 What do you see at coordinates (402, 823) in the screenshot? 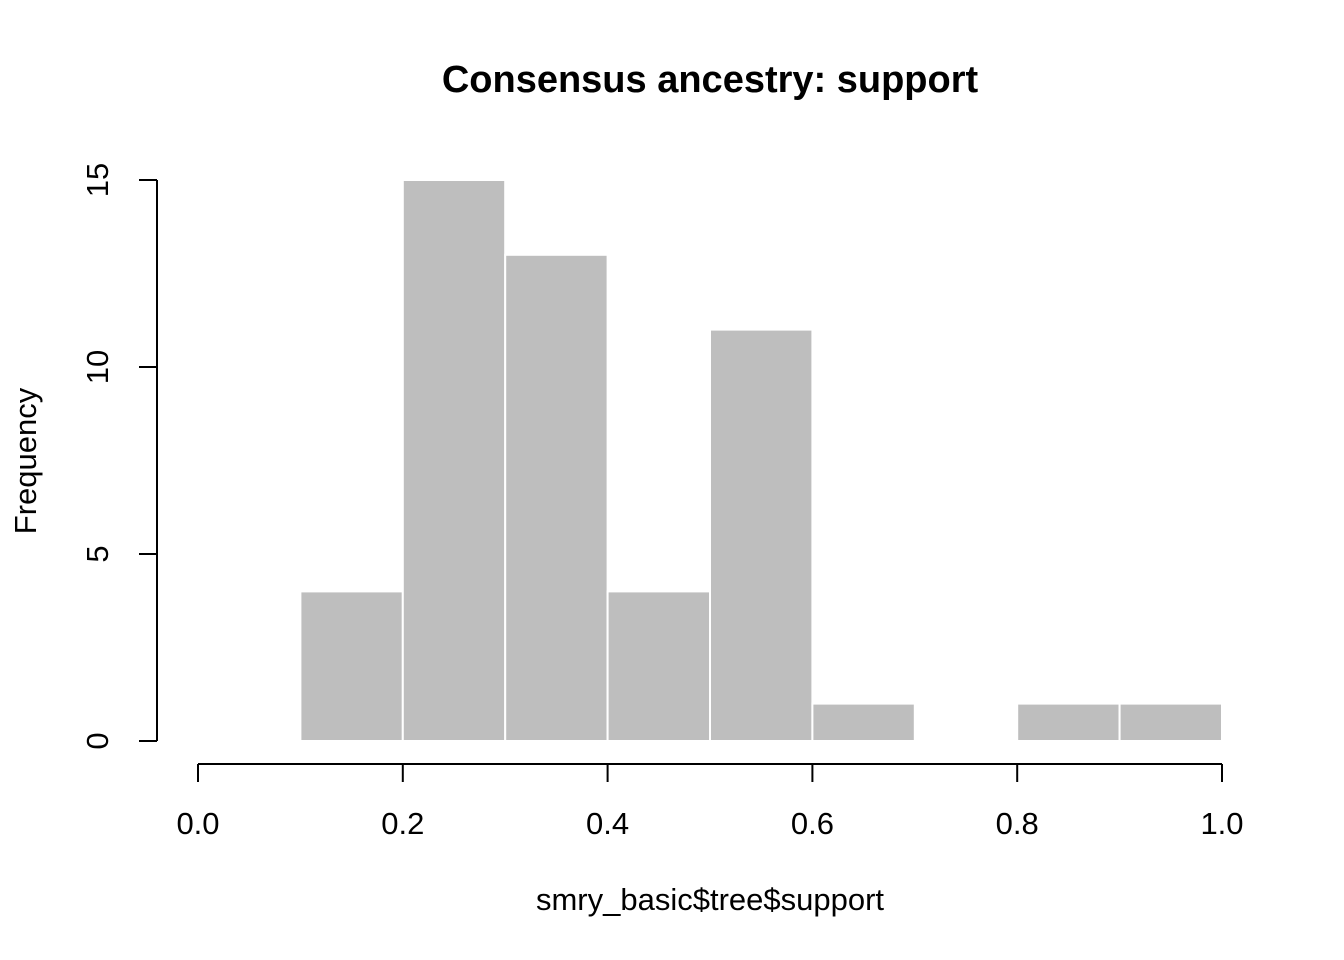
I see `x-tick-label: 0.2` at bounding box center [402, 823].